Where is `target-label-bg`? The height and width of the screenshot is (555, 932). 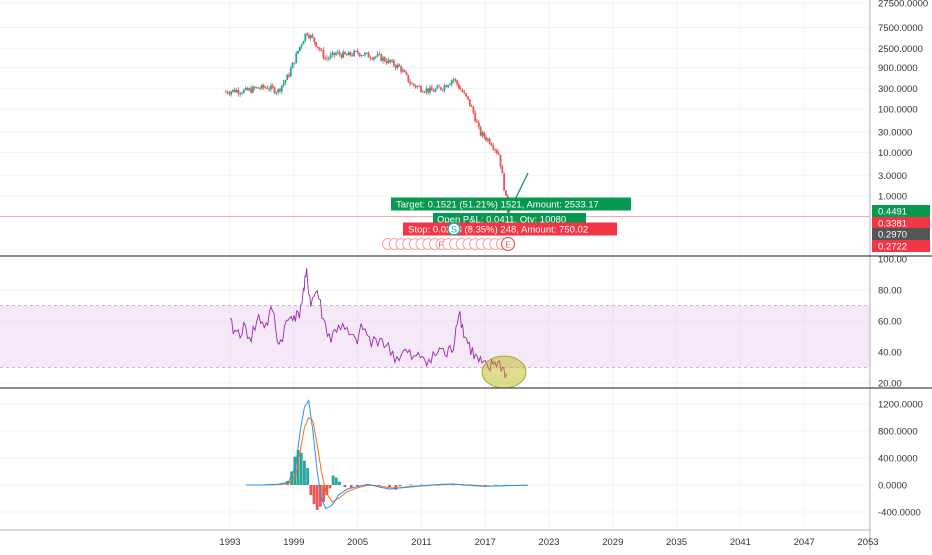
target-label-bg is located at coordinates (511, 204).